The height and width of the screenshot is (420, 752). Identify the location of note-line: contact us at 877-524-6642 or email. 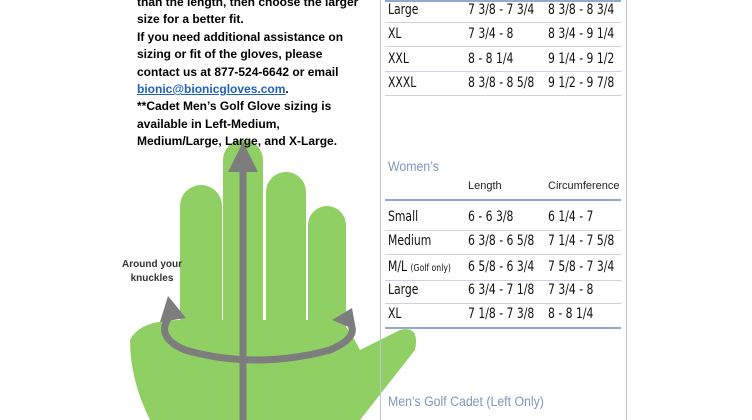
(238, 71).